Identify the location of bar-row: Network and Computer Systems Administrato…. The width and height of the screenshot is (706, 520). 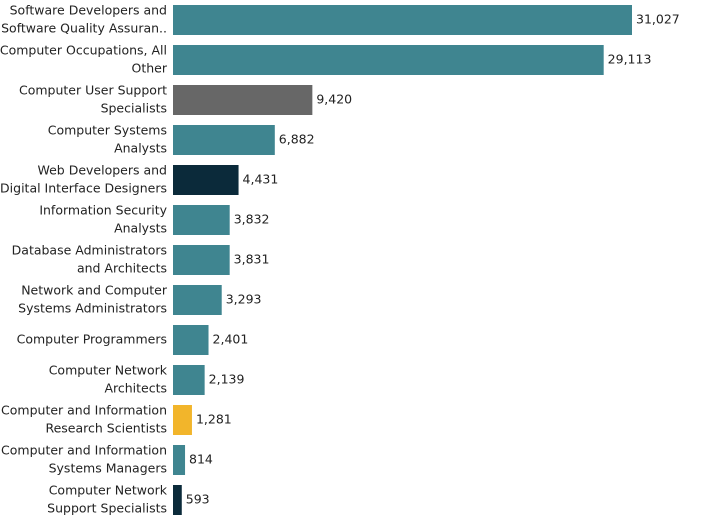
(139, 299).